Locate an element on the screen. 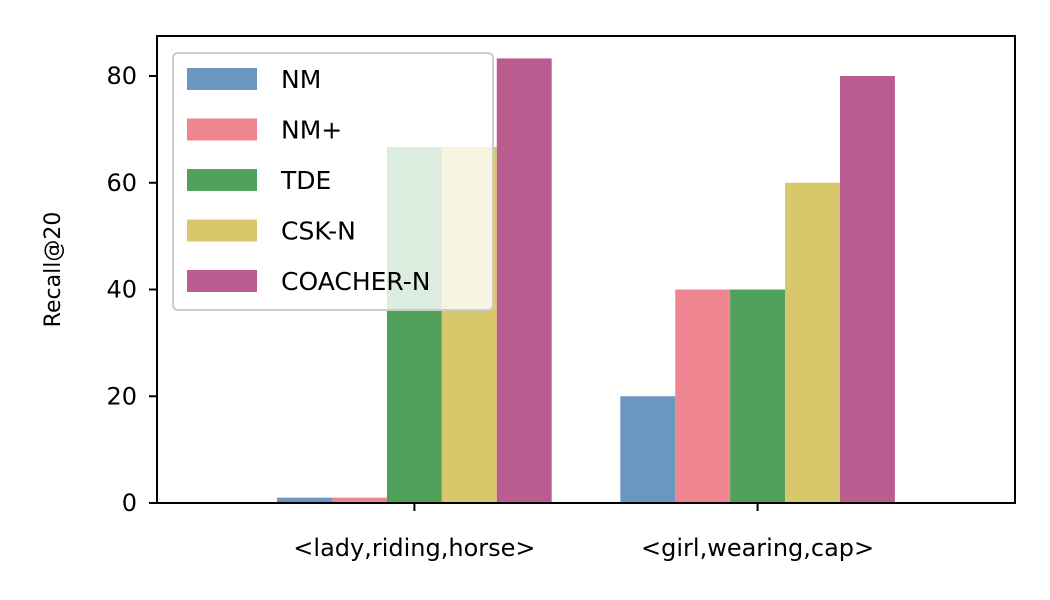  legend-swatch-csk-n is located at coordinates (222, 230).